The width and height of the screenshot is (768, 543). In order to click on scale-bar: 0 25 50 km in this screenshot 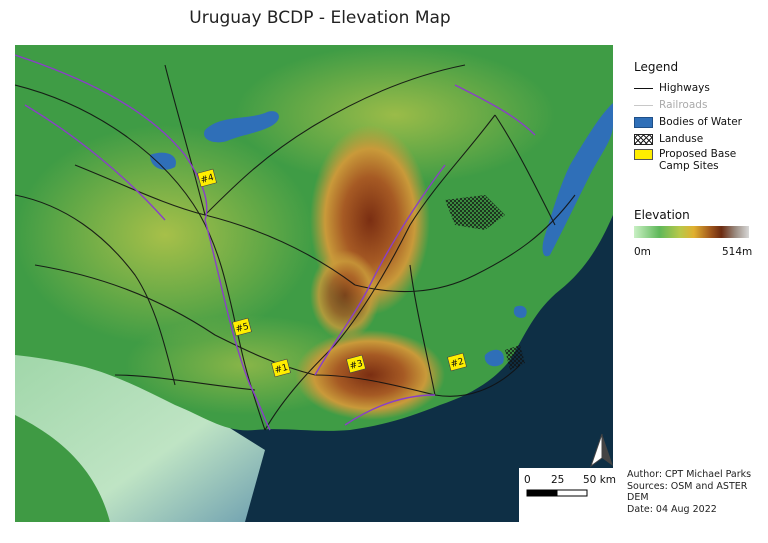, I will do `click(569, 495)`.